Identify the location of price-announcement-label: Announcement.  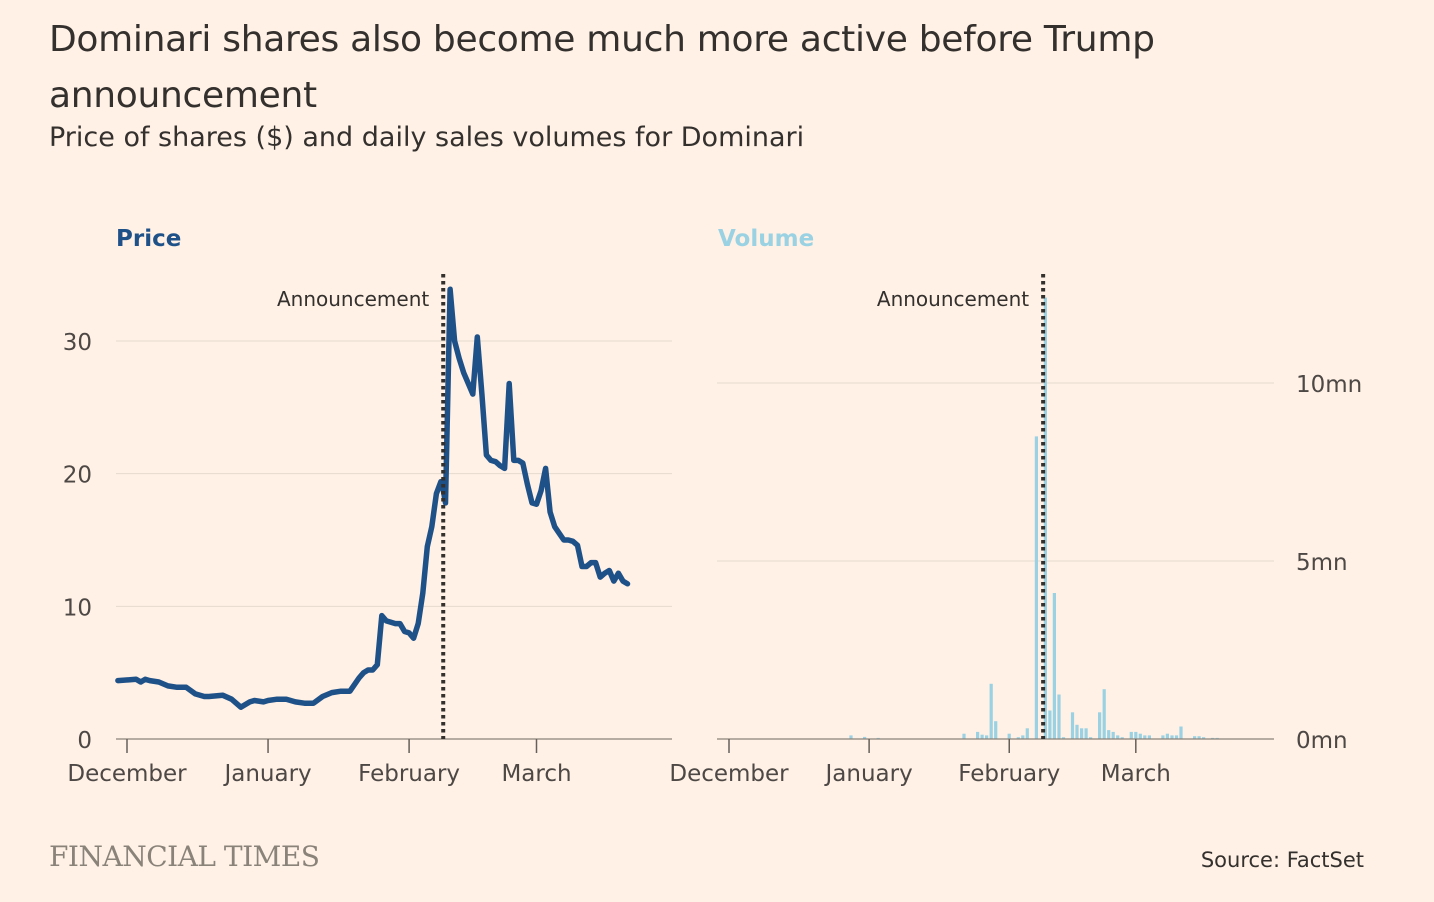
(353, 299).